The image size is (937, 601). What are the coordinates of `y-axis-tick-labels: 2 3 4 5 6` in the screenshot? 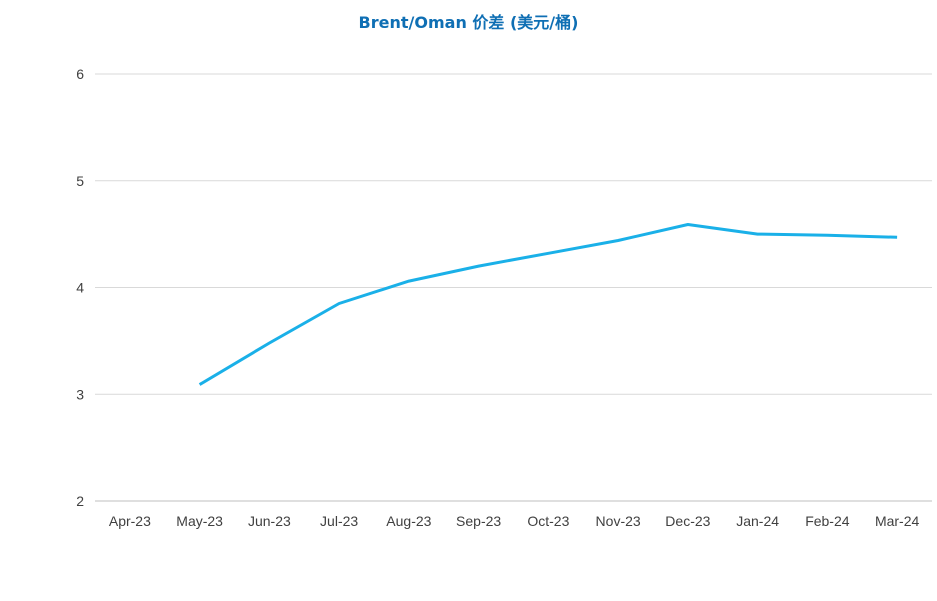 It's located at (80, 287).